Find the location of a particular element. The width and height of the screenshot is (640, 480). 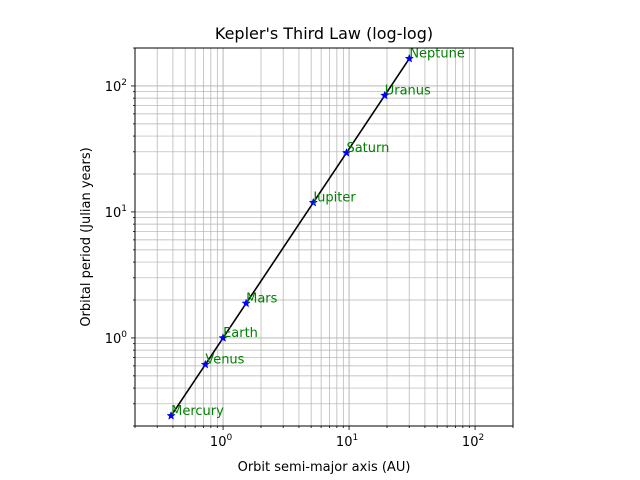

data-point-mars is located at coordinates (246, 303).